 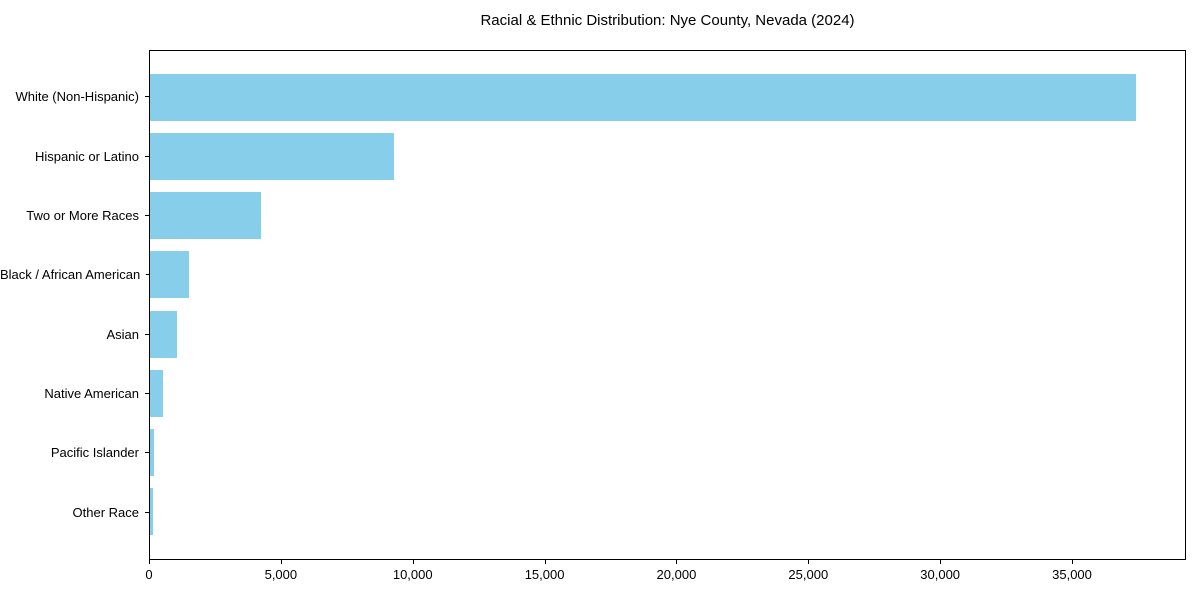 What do you see at coordinates (170, 275) in the screenshot?
I see `bar-black-african-american` at bounding box center [170, 275].